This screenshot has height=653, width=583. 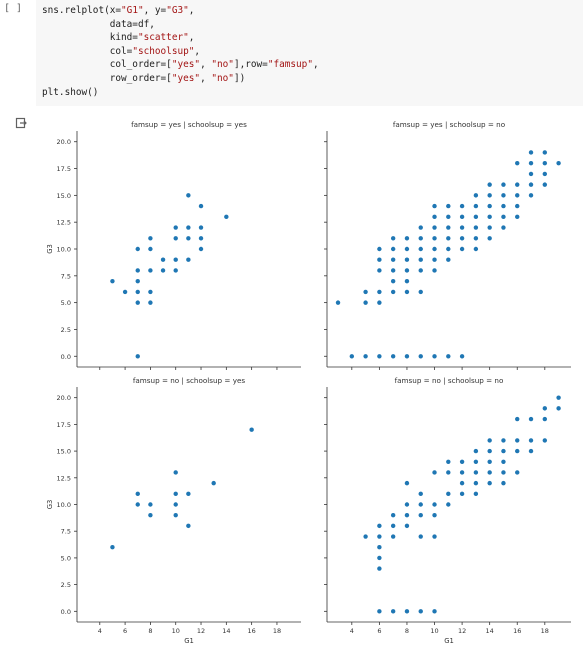 I want to click on y-tick-label: 2.5, so click(x=66, y=330).